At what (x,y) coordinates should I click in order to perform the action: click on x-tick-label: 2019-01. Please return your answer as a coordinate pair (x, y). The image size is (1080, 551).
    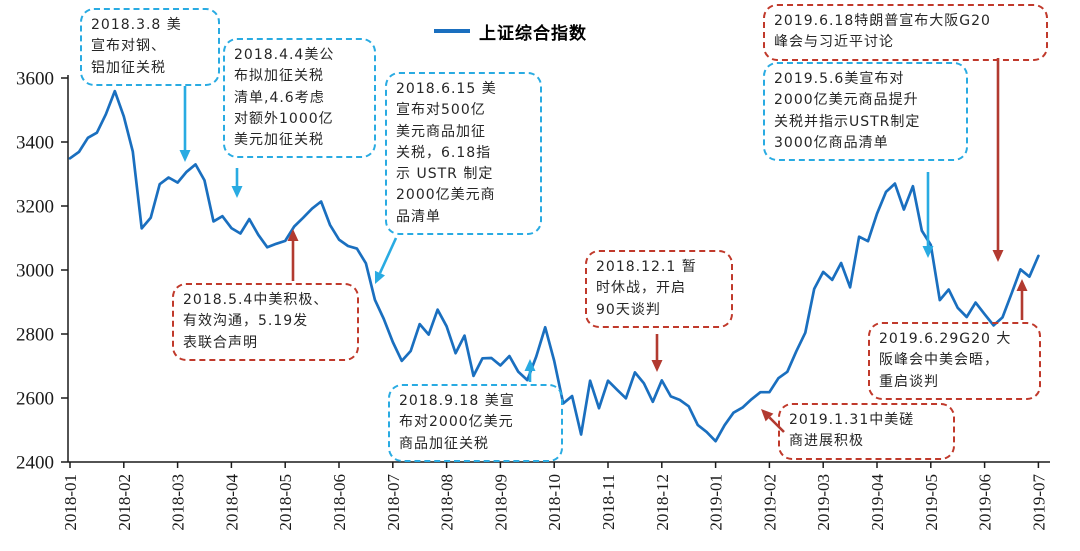
    Looking at the image, I should click on (716, 502).